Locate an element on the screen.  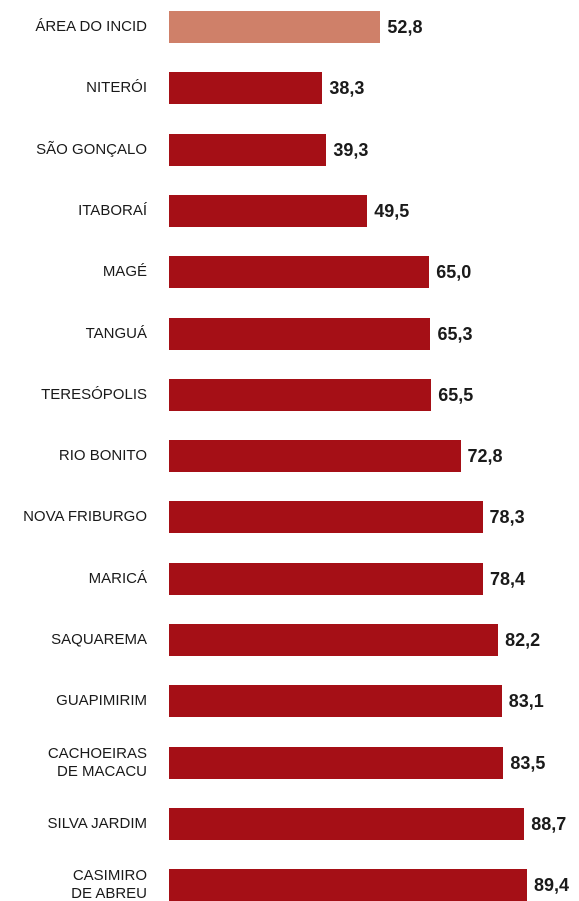
category-label: MARICÁ is located at coordinates (117, 578).